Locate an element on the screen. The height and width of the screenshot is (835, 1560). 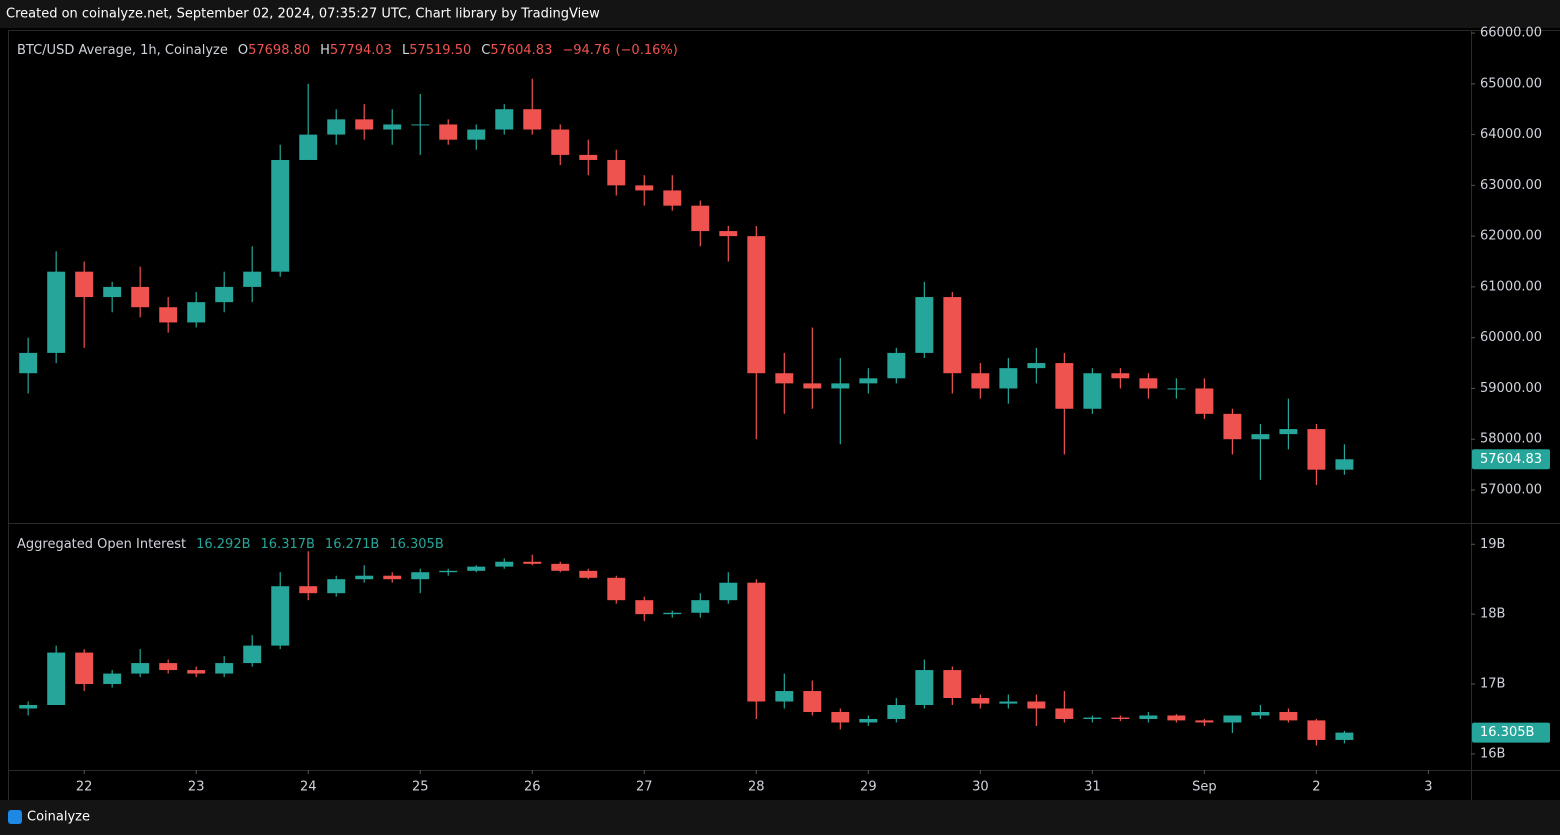
y-tick-label: 66000.00 is located at coordinates (1511, 33).